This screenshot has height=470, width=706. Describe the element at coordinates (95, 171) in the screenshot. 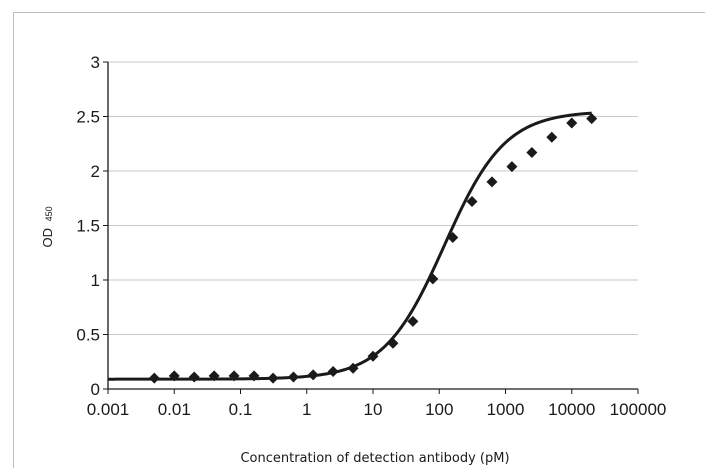

I see `y-tick-label-4: 2` at that location.